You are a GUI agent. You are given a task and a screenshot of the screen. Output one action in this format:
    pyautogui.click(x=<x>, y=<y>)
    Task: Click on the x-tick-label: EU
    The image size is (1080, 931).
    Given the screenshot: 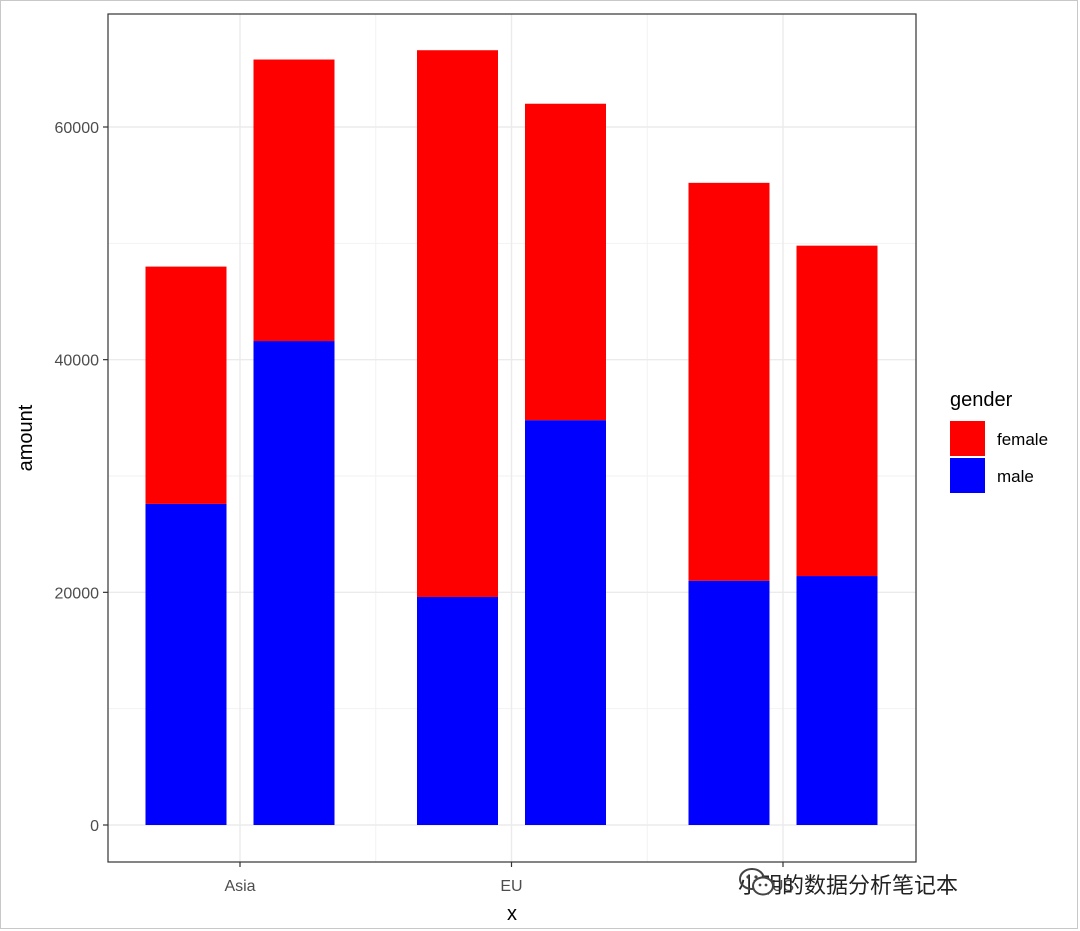 What is the action you would take?
    pyautogui.click(x=511, y=886)
    